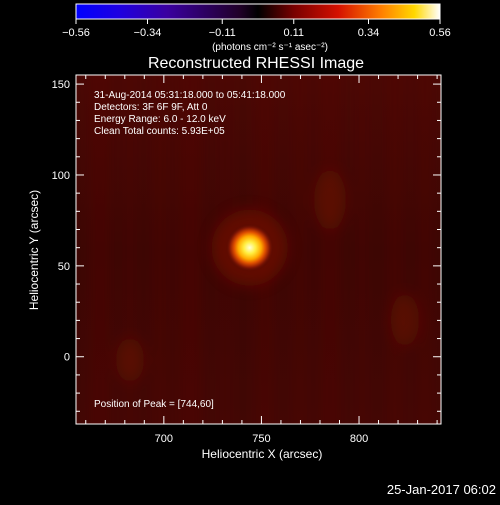  Describe the element at coordinates (249, 247) in the screenshot. I see `flare-source` at that location.